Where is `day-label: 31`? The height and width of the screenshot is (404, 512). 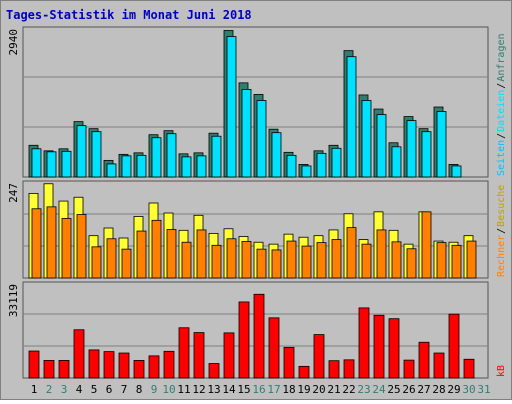
day-label: 31 is located at coordinates (483, 389).